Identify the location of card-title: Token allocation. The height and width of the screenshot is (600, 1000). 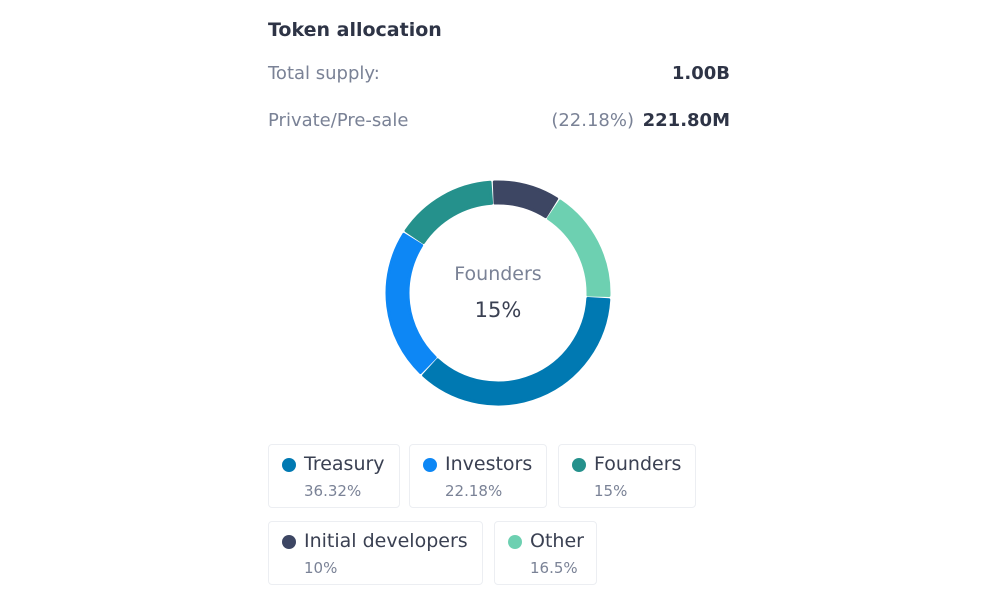
(355, 30).